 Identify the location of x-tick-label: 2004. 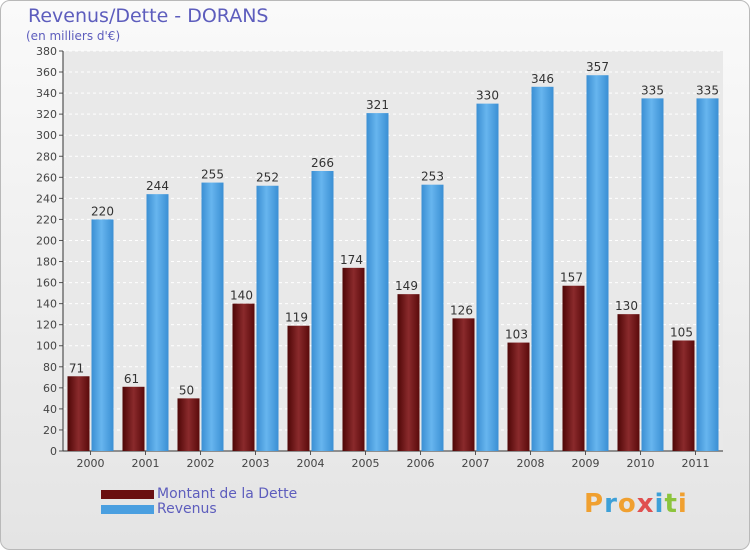
(311, 463).